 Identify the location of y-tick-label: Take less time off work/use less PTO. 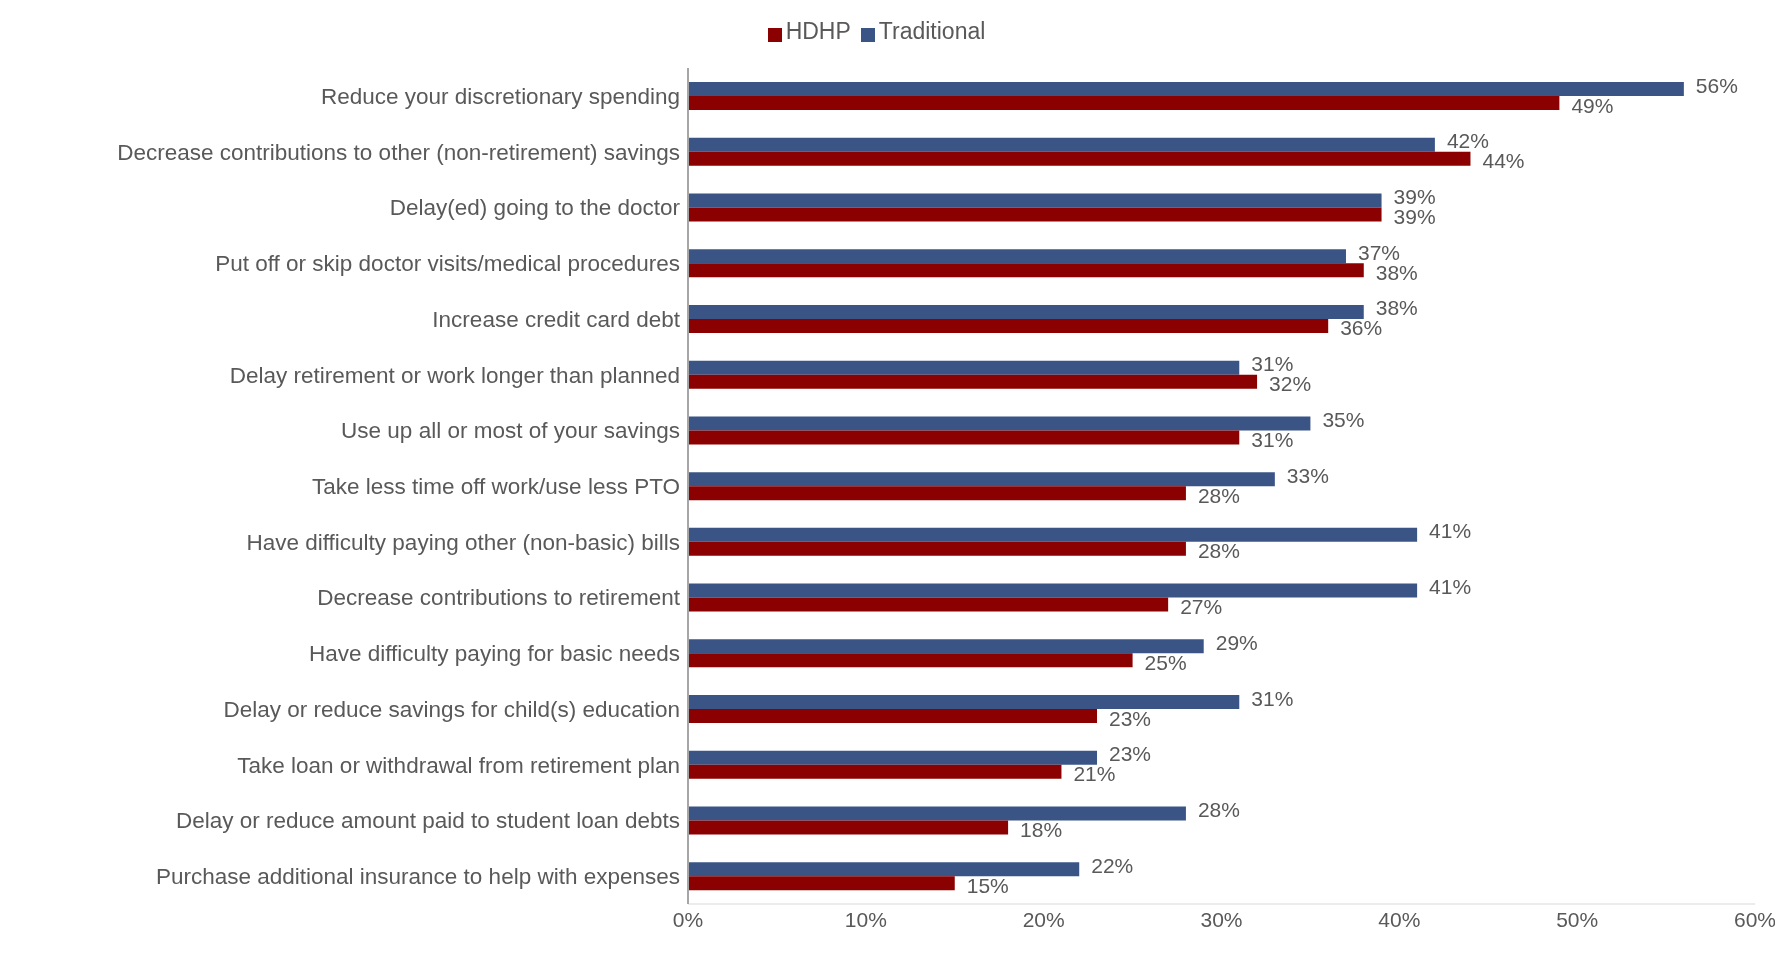
(495, 486).